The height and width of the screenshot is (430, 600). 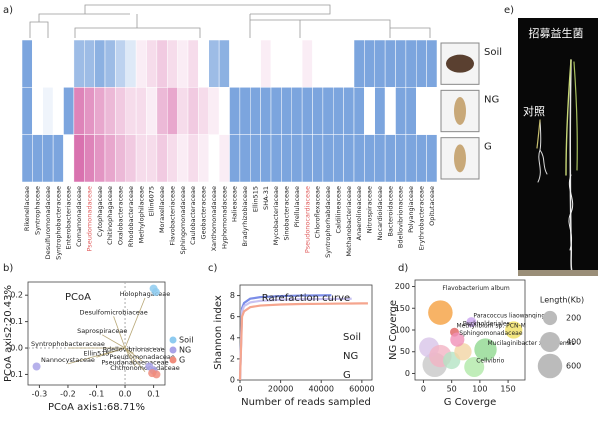 I want to click on y-tick-label: 200, so click(x=402, y=286).